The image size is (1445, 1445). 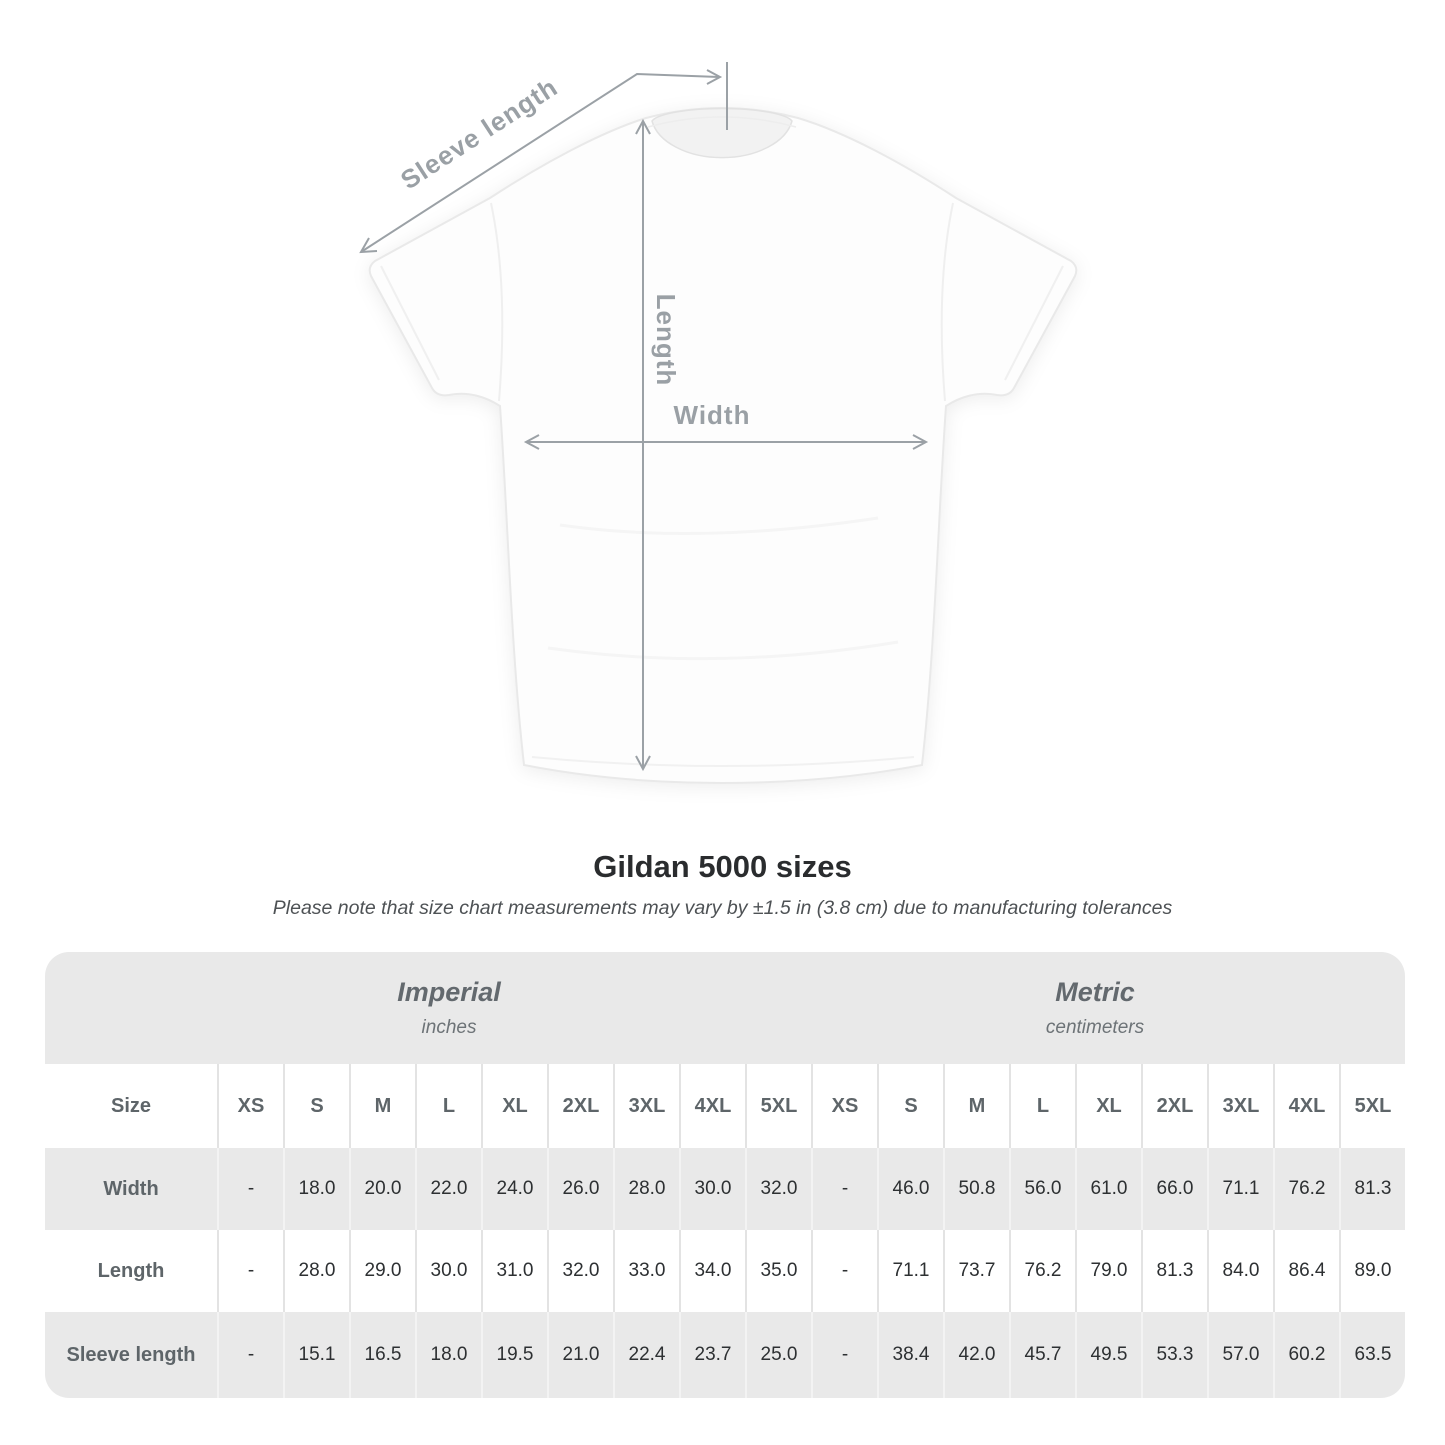 What do you see at coordinates (131, 1355) in the screenshot?
I see `row-label-sleeve-length: Sleeve length` at bounding box center [131, 1355].